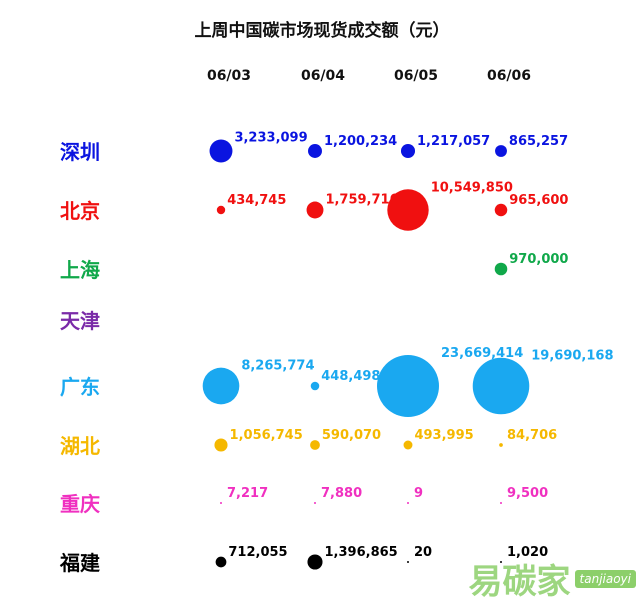 The height and width of the screenshot is (611, 644). What do you see at coordinates (80, 387) in the screenshot?
I see `series-label: 广东` at bounding box center [80, 387].